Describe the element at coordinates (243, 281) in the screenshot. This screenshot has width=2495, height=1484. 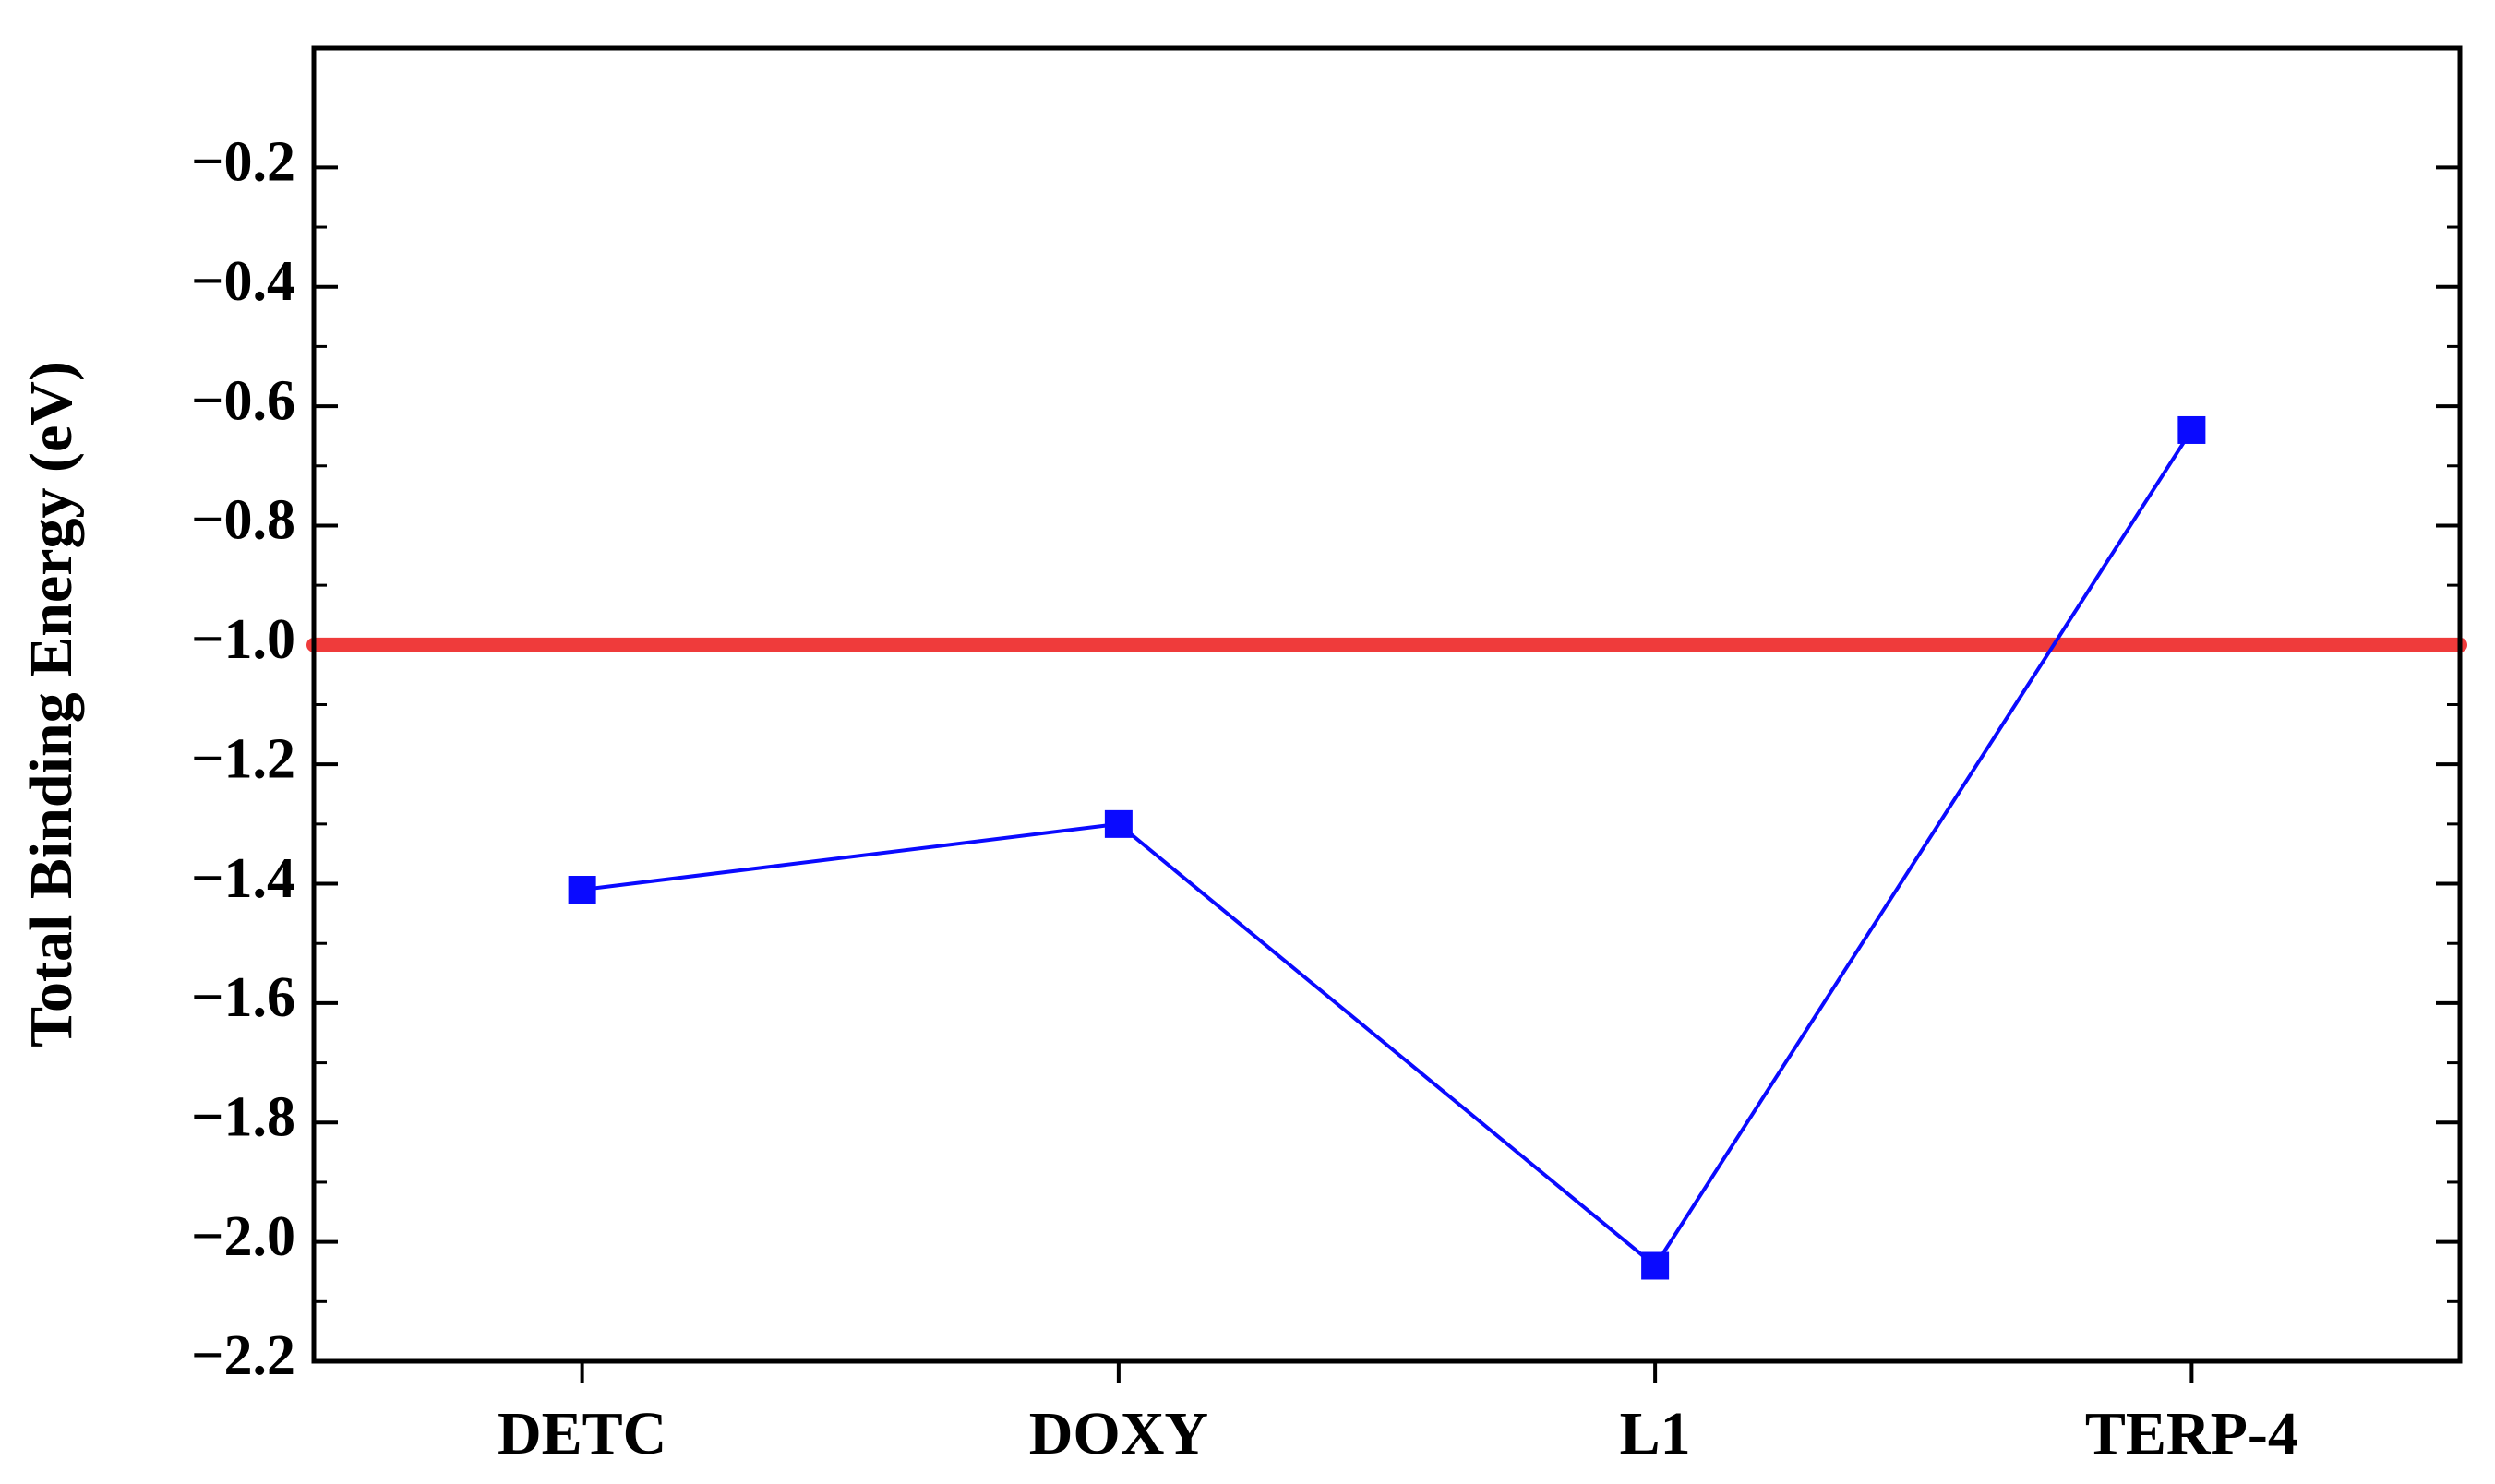
I see `y-tick-label: −0.4` at that location.